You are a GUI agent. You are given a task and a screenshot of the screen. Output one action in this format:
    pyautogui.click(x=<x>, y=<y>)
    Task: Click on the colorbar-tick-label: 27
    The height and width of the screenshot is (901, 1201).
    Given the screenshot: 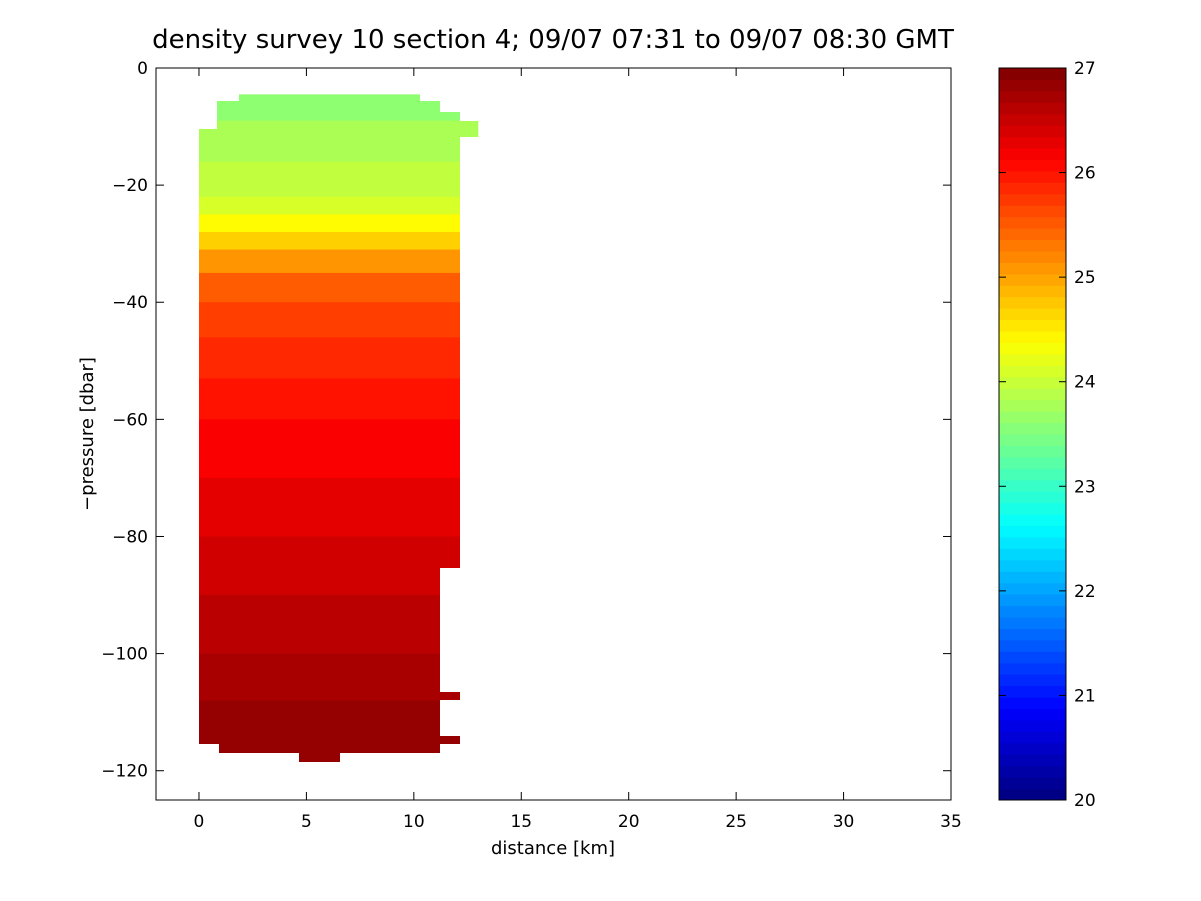 What is the action you would take?
    pyautogui.click(x=1085, y=69)
    